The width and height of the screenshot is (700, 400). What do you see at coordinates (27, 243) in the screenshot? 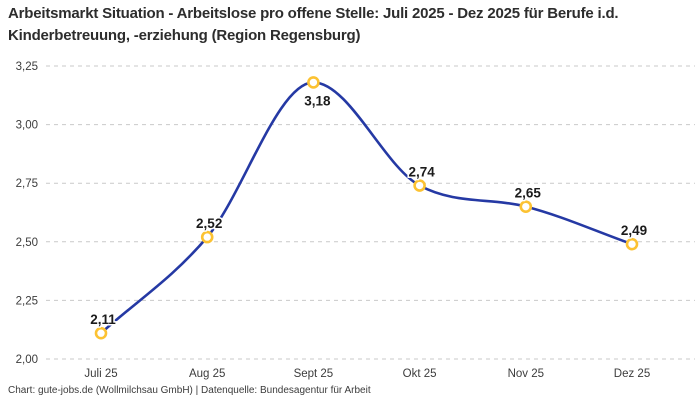
I see `y-axis-tick-label: 2,50` at bounding box center [27, 243].